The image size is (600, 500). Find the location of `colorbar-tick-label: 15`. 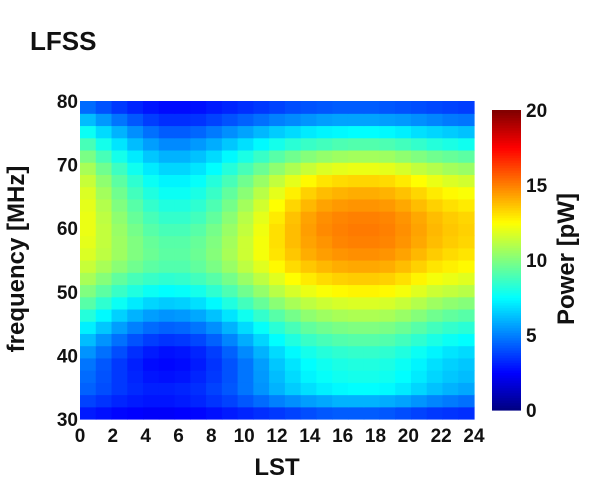

colorbar-tick-label: 15 is located at coordinates (537, 186).